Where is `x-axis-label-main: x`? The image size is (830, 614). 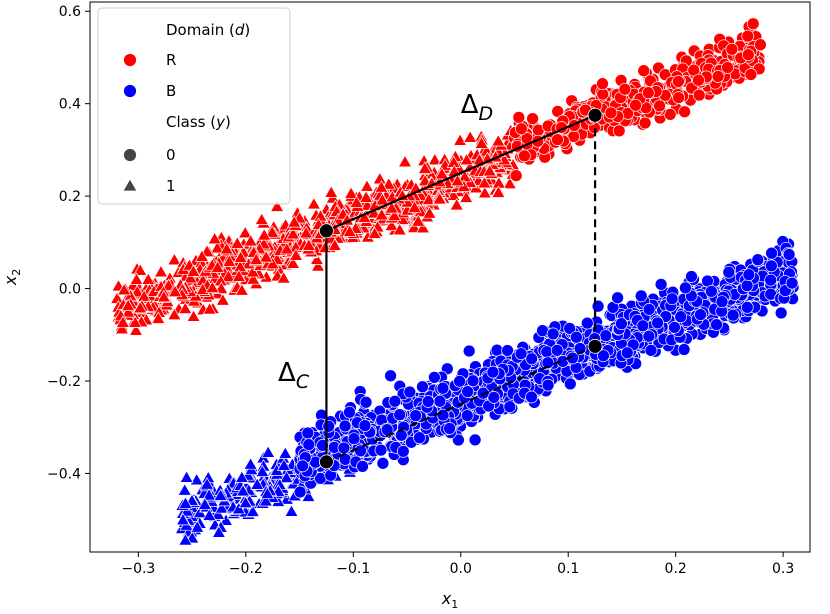
x-axis-label-main: x is located at coordinates (446, 598).